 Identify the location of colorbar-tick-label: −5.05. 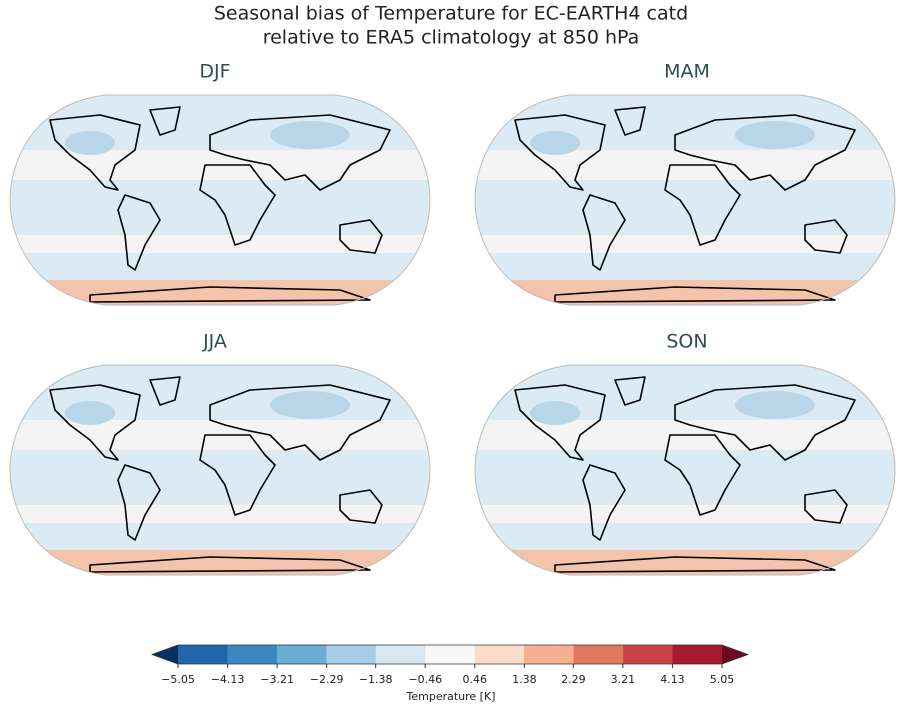
(178, 679).